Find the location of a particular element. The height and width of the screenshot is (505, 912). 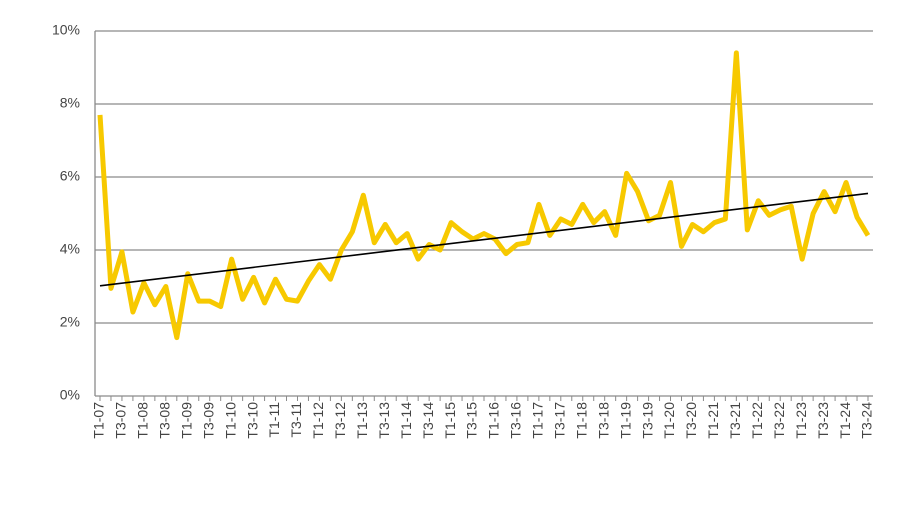

x-tick-label: T3-09 is located at coordinates (208, 420).